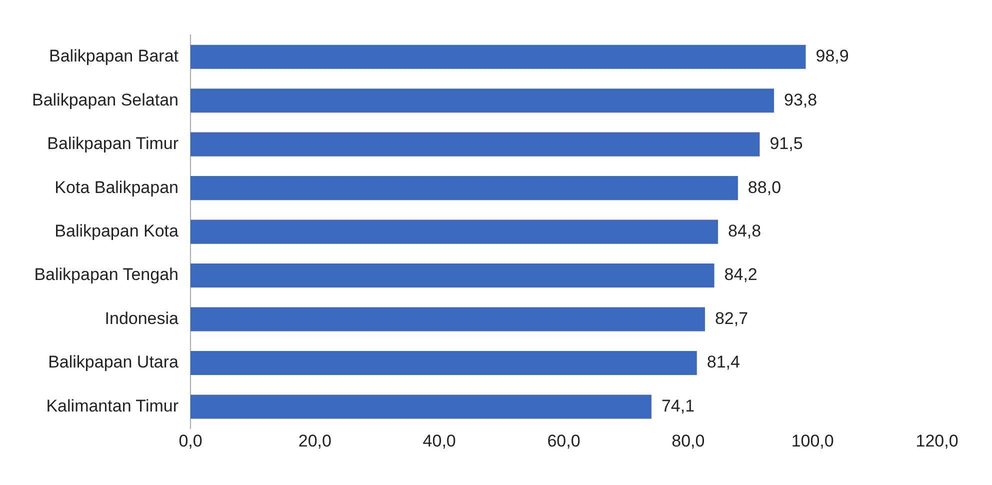 This screenshot has width=992, height=485. What do you see at coordinates (723, 362) in the screenshot?
I see `data-label: 81,4` at bounding box center [723, 362].